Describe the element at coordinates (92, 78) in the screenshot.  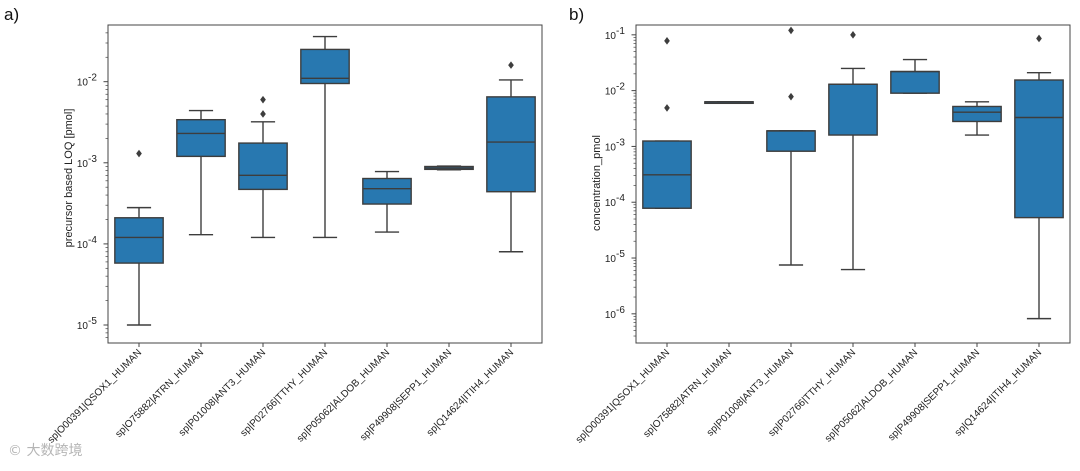
I see `panel-a-tick-exponent: -2` at that location.